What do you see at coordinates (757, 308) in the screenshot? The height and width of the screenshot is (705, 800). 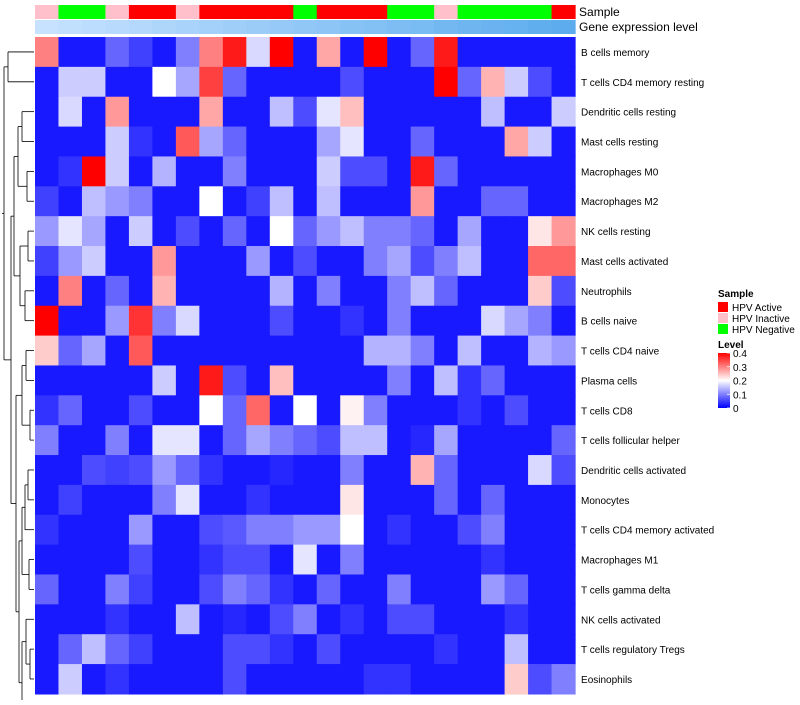 I see `legend-label: HPV Active` at bounding box center [757, 308].